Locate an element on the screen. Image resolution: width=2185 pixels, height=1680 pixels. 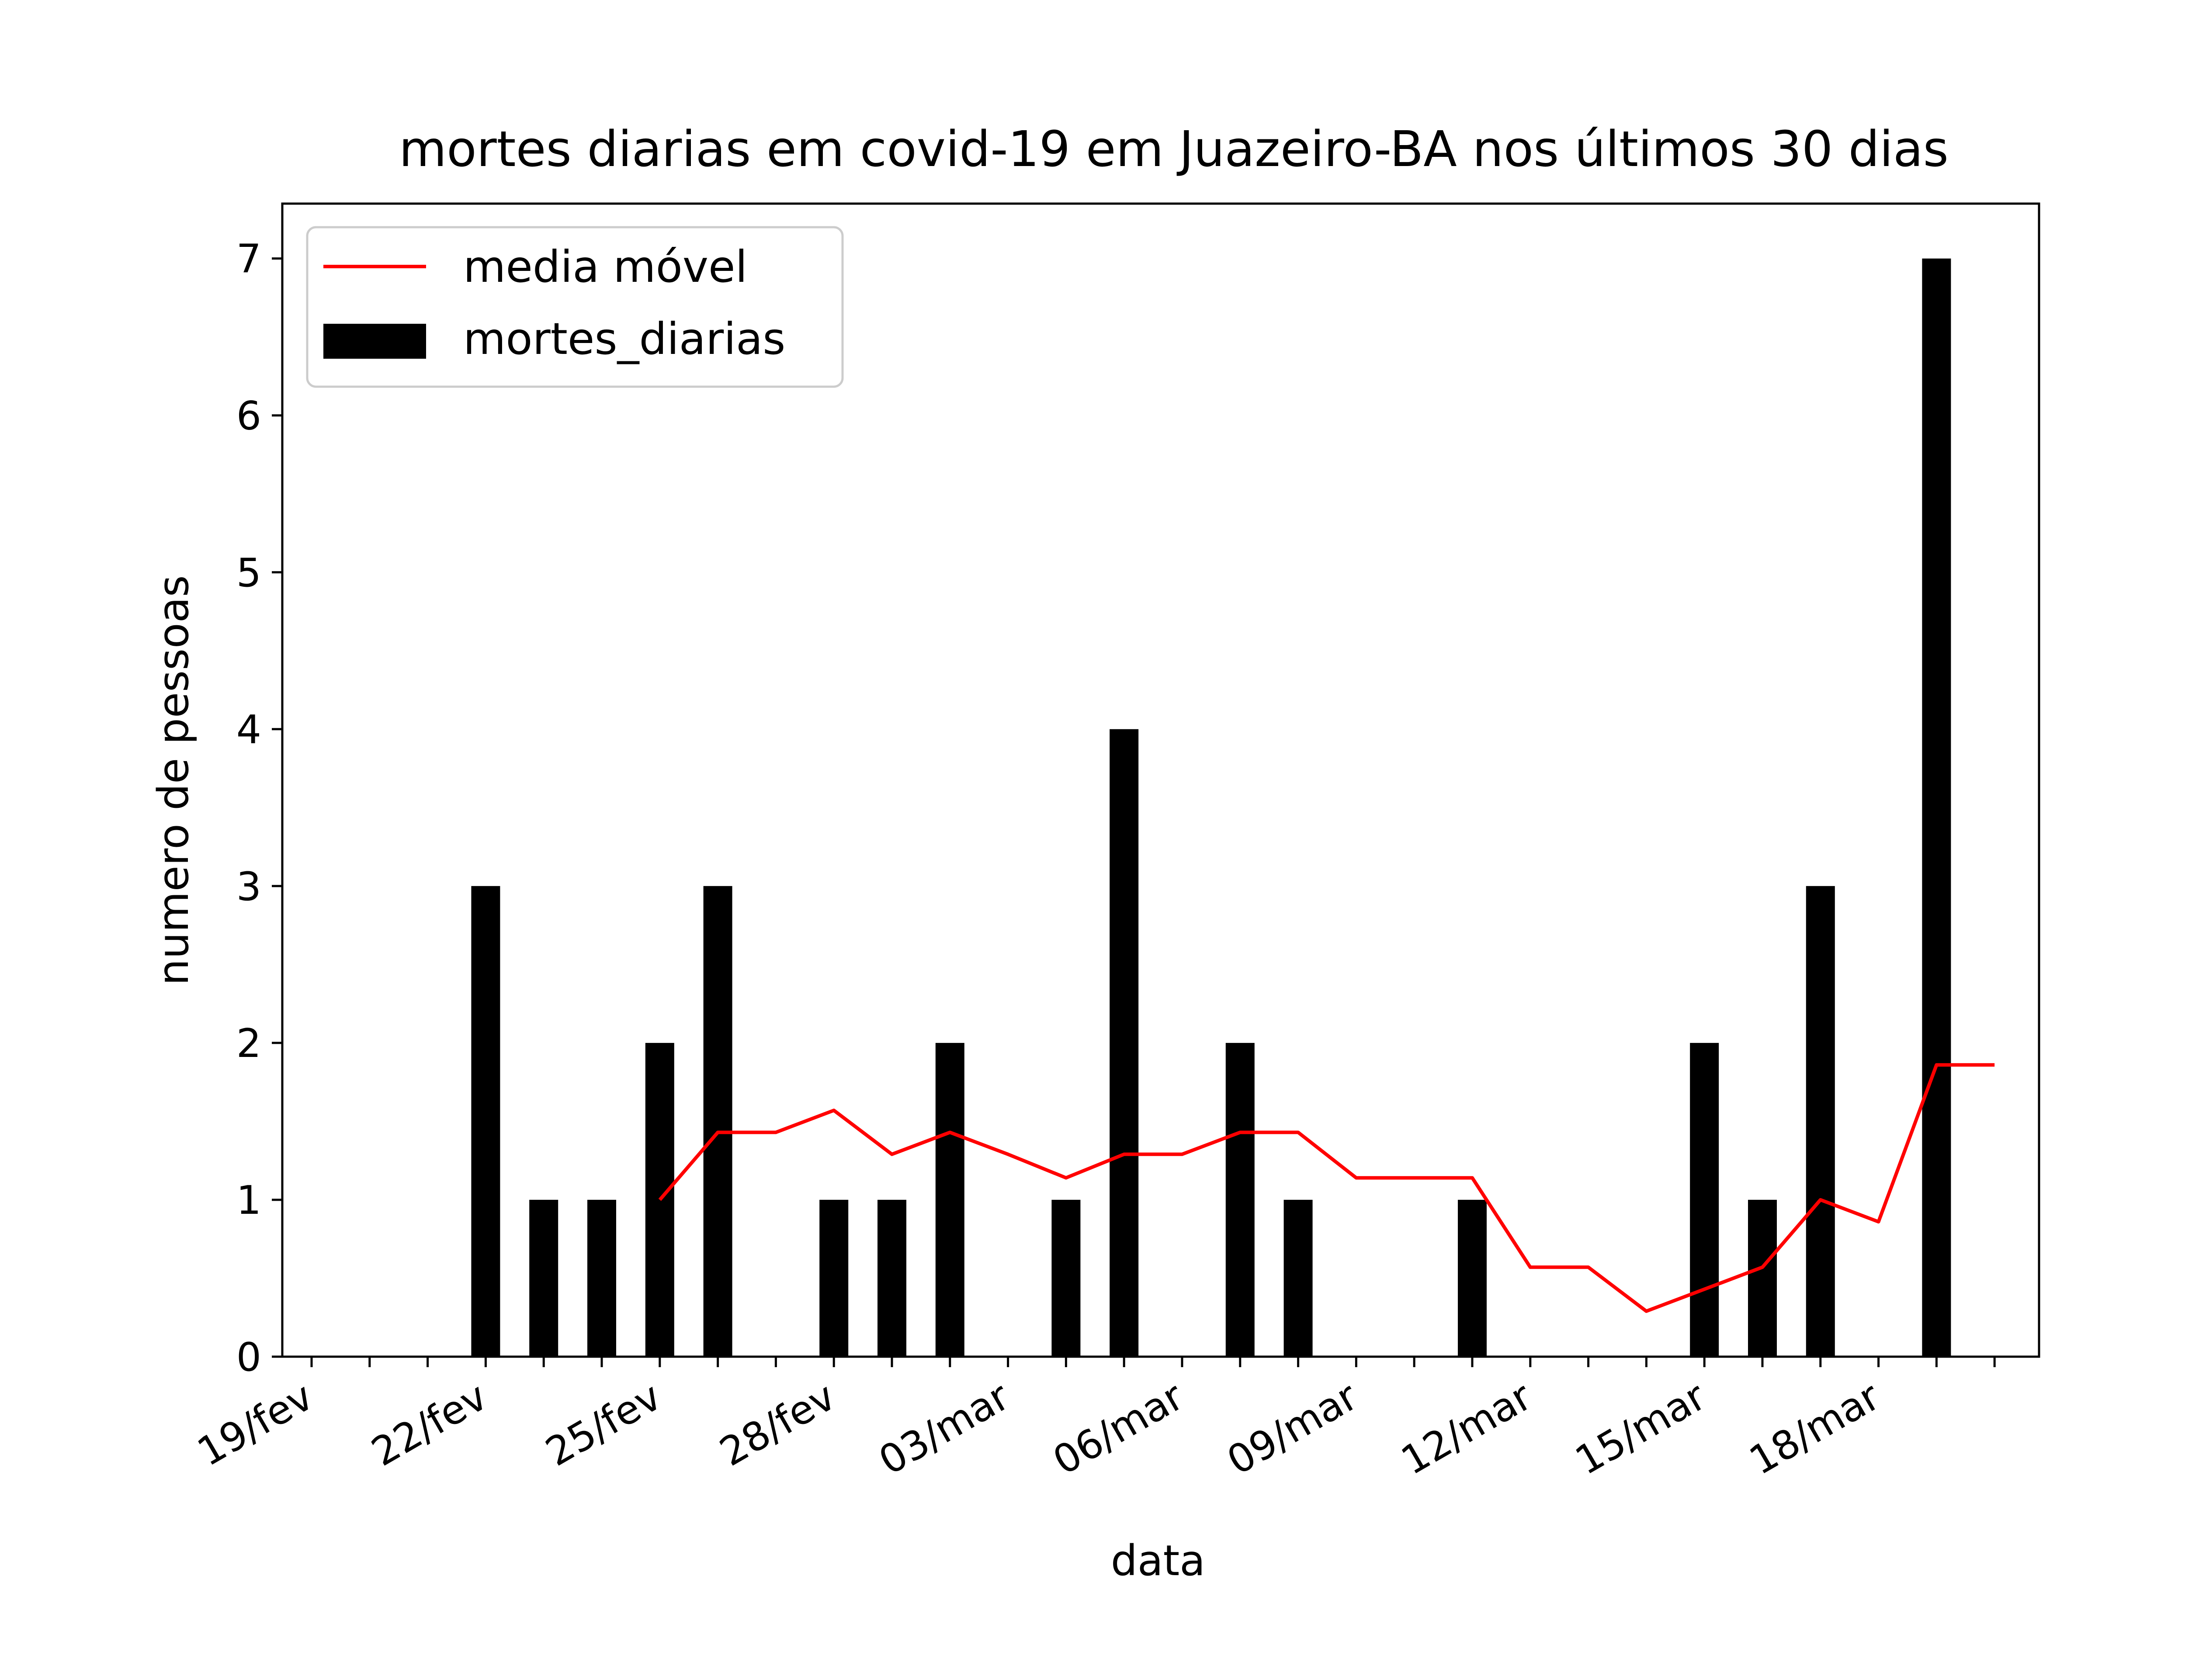
y-tick-label-5: 5 is located at coordinates (249, 573).